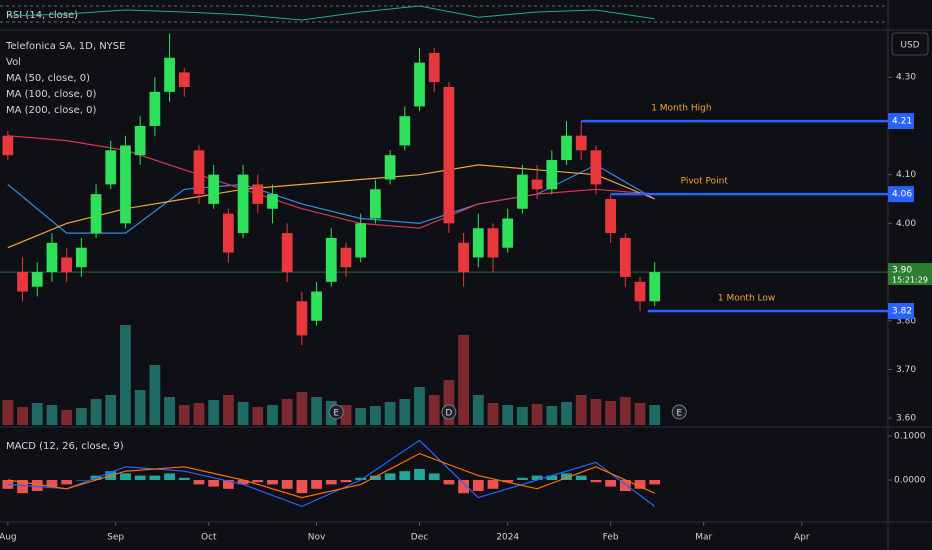  I want to click on y-tick-label: 3.80, so click(906, 321).